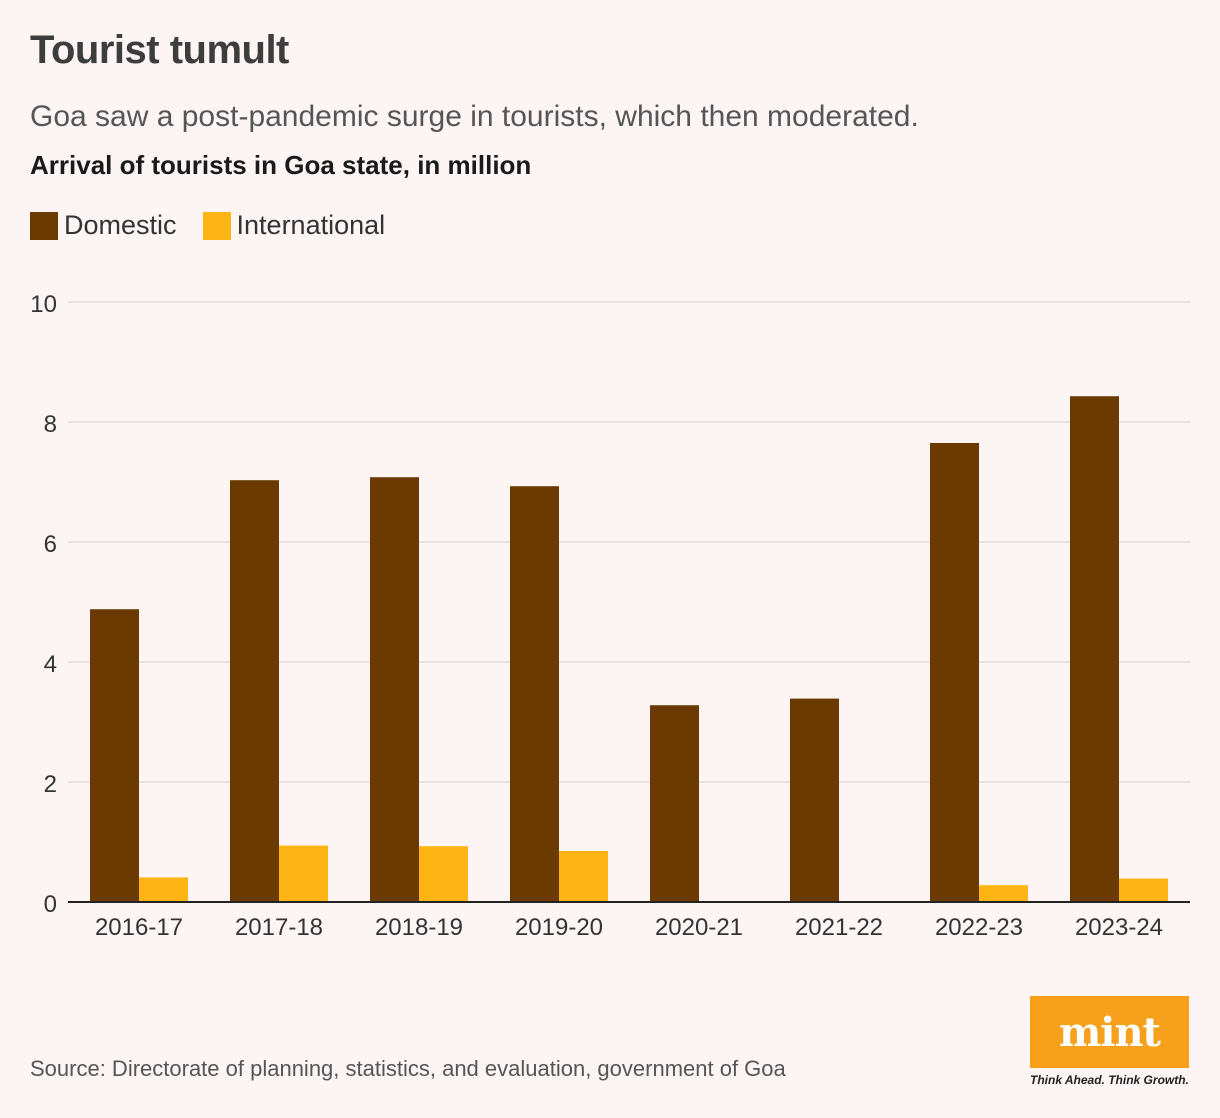  I want to click on legend-swatch-international, so click(216, 225).